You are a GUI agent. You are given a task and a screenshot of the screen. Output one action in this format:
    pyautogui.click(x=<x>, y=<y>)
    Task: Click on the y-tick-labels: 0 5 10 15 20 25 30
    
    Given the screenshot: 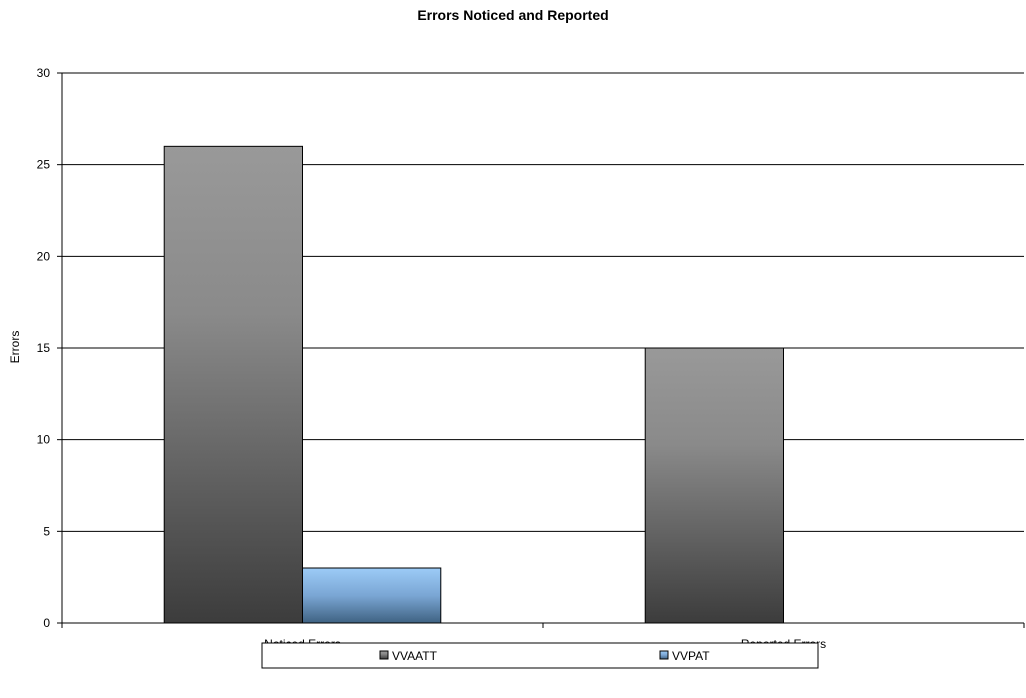 What is the action you would take?
    pyautogui.click(x=49, y=348)
    